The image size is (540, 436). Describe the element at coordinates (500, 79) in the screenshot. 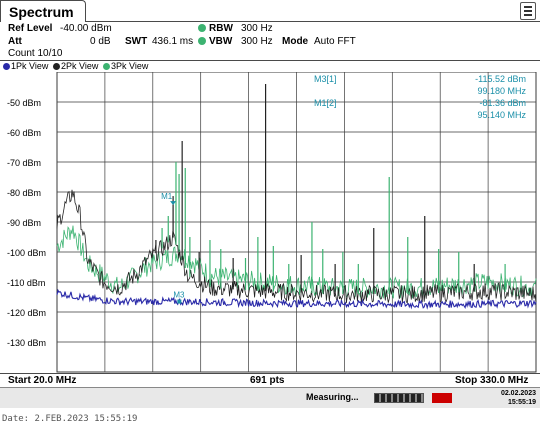

I see `marker-m3-level: -115.52 dBm` at that location.